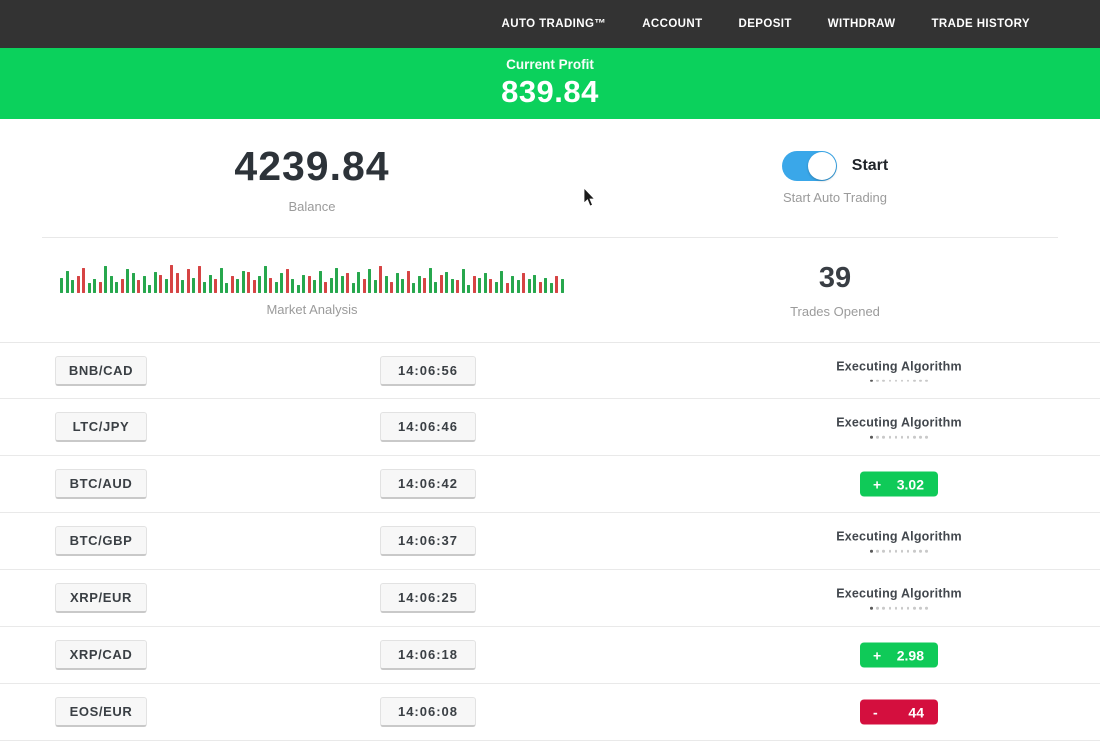  Describe the element at coordinates (899, 551) in the screenshot. I see `progress-dots` at that location.